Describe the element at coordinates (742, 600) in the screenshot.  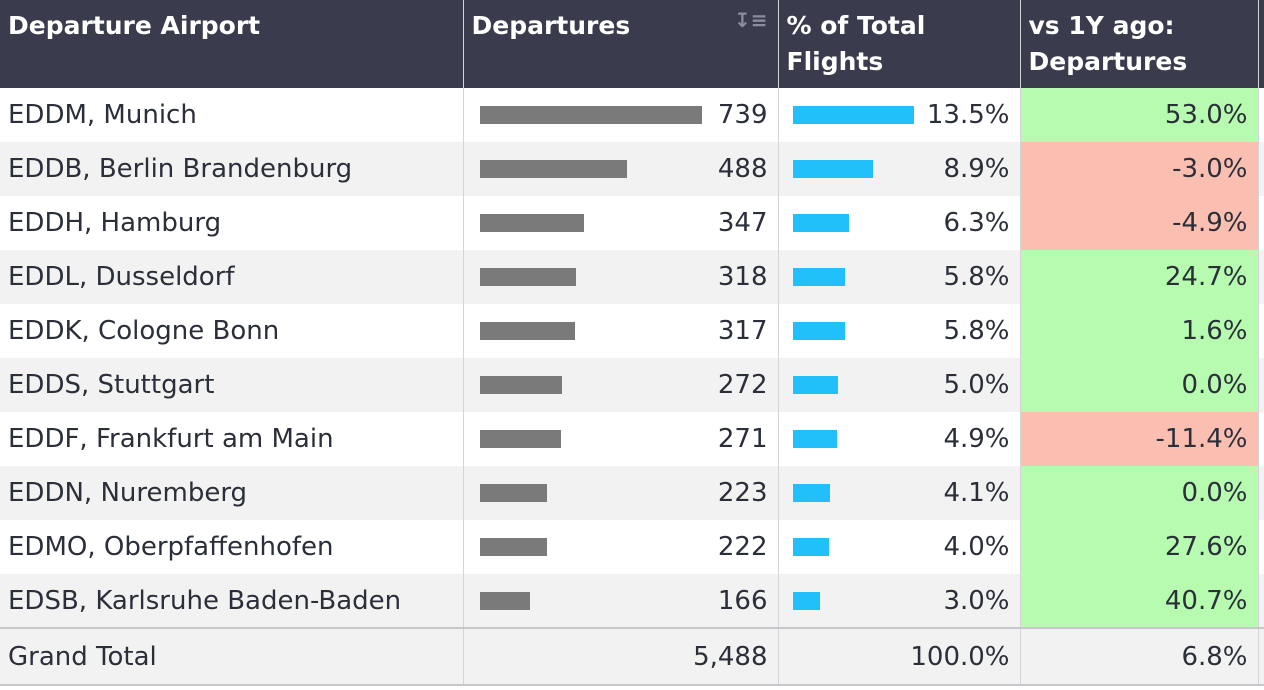
I see `departures-value: 166` at that location.